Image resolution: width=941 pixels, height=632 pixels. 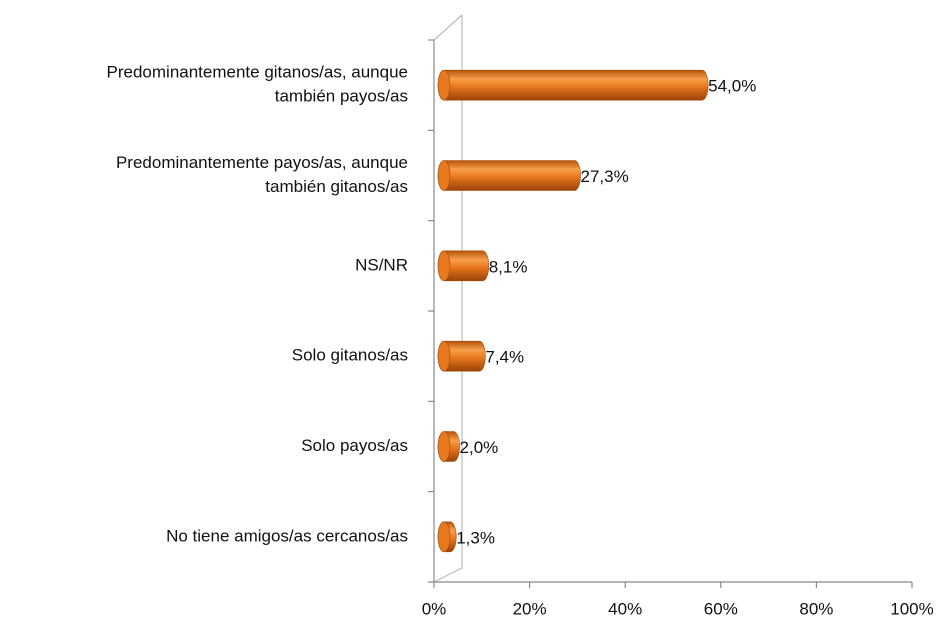 I want to click on y-tick-label: No tiene amigos/as cercanos/as, so click(x=287, y=535).